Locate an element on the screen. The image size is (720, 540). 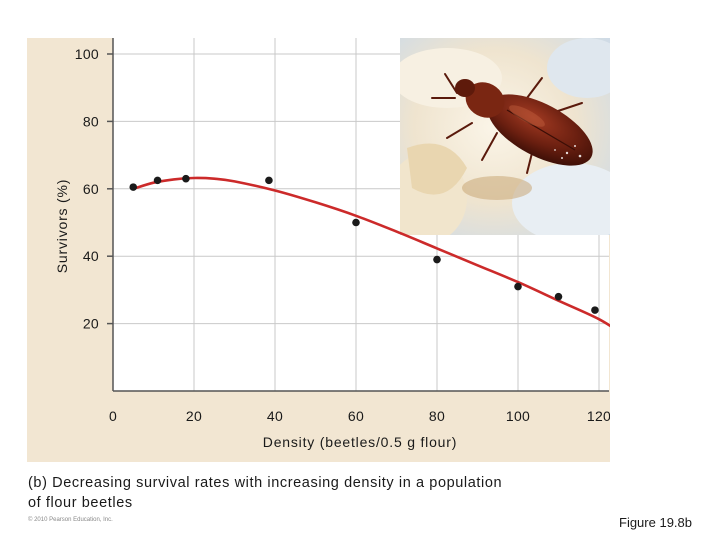
y-axis-title: Survivors (%) is located at coordinates (62, 226).